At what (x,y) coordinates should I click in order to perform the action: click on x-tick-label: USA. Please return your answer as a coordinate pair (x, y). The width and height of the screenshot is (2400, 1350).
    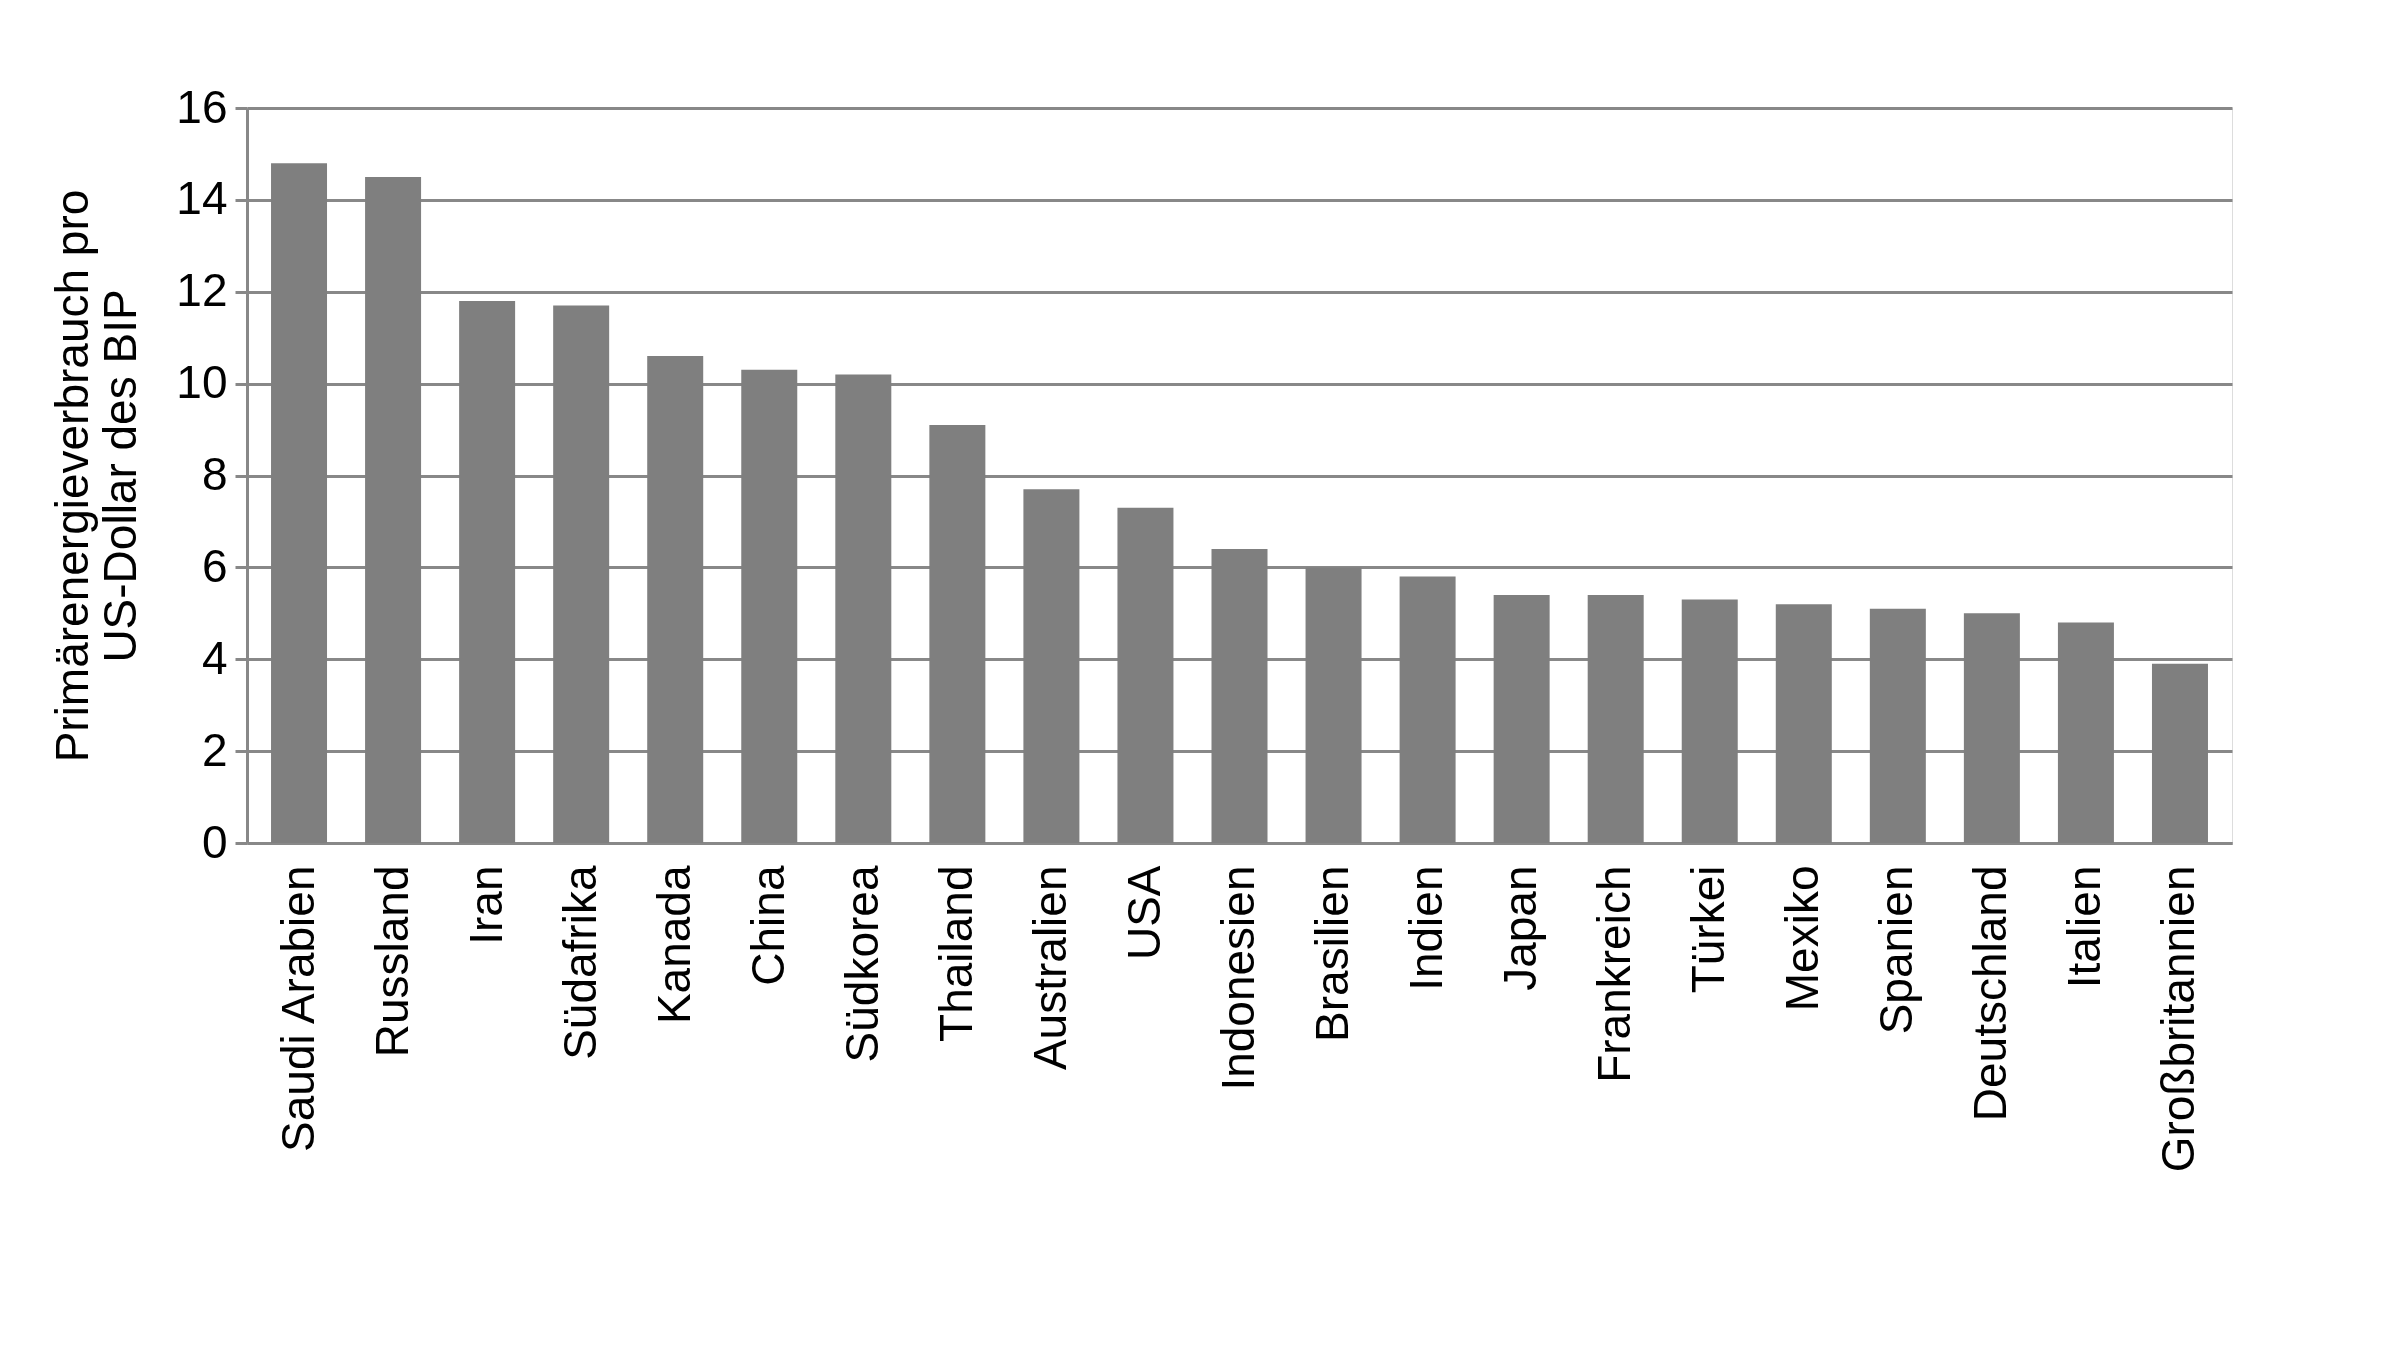
    Looking at the image, I should click on (1143, 913).